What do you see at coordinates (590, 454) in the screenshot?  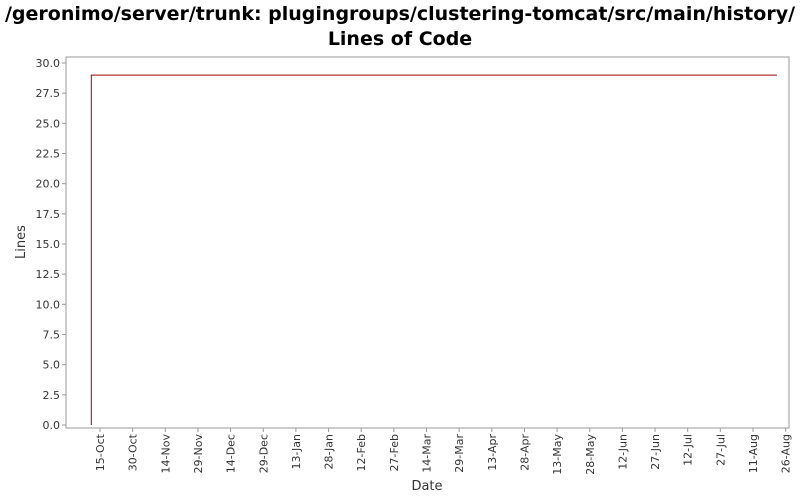 I see `x-tick-label: 28-May` at bounding box center [590, 454].